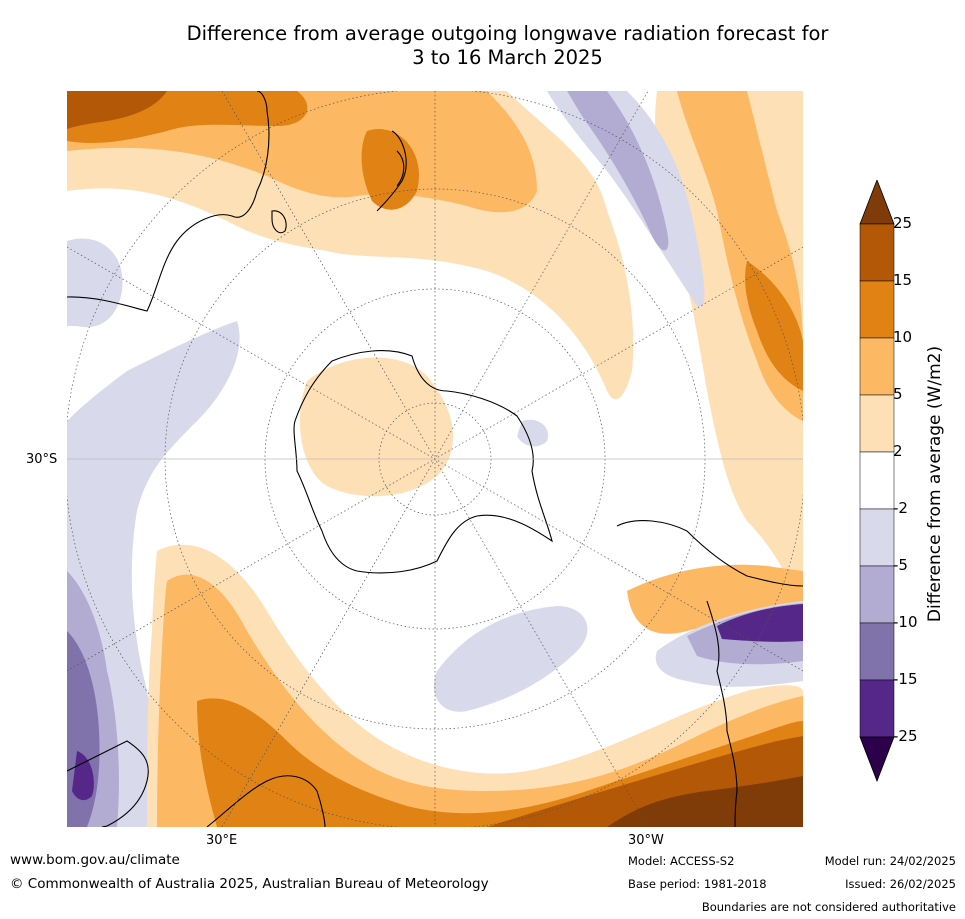  What do you see at coordinates (900, 884) in the screenshot?
I see `footer-issued: Issued: 26/02/2025` at bounding box center [900, 884].